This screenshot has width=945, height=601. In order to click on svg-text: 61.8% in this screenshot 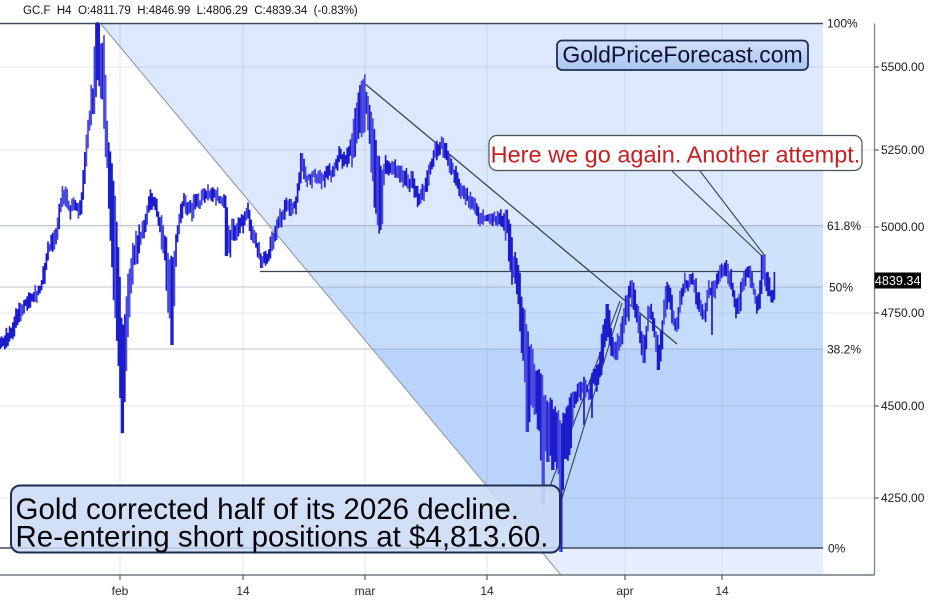, I will do `click(844, 226)`.